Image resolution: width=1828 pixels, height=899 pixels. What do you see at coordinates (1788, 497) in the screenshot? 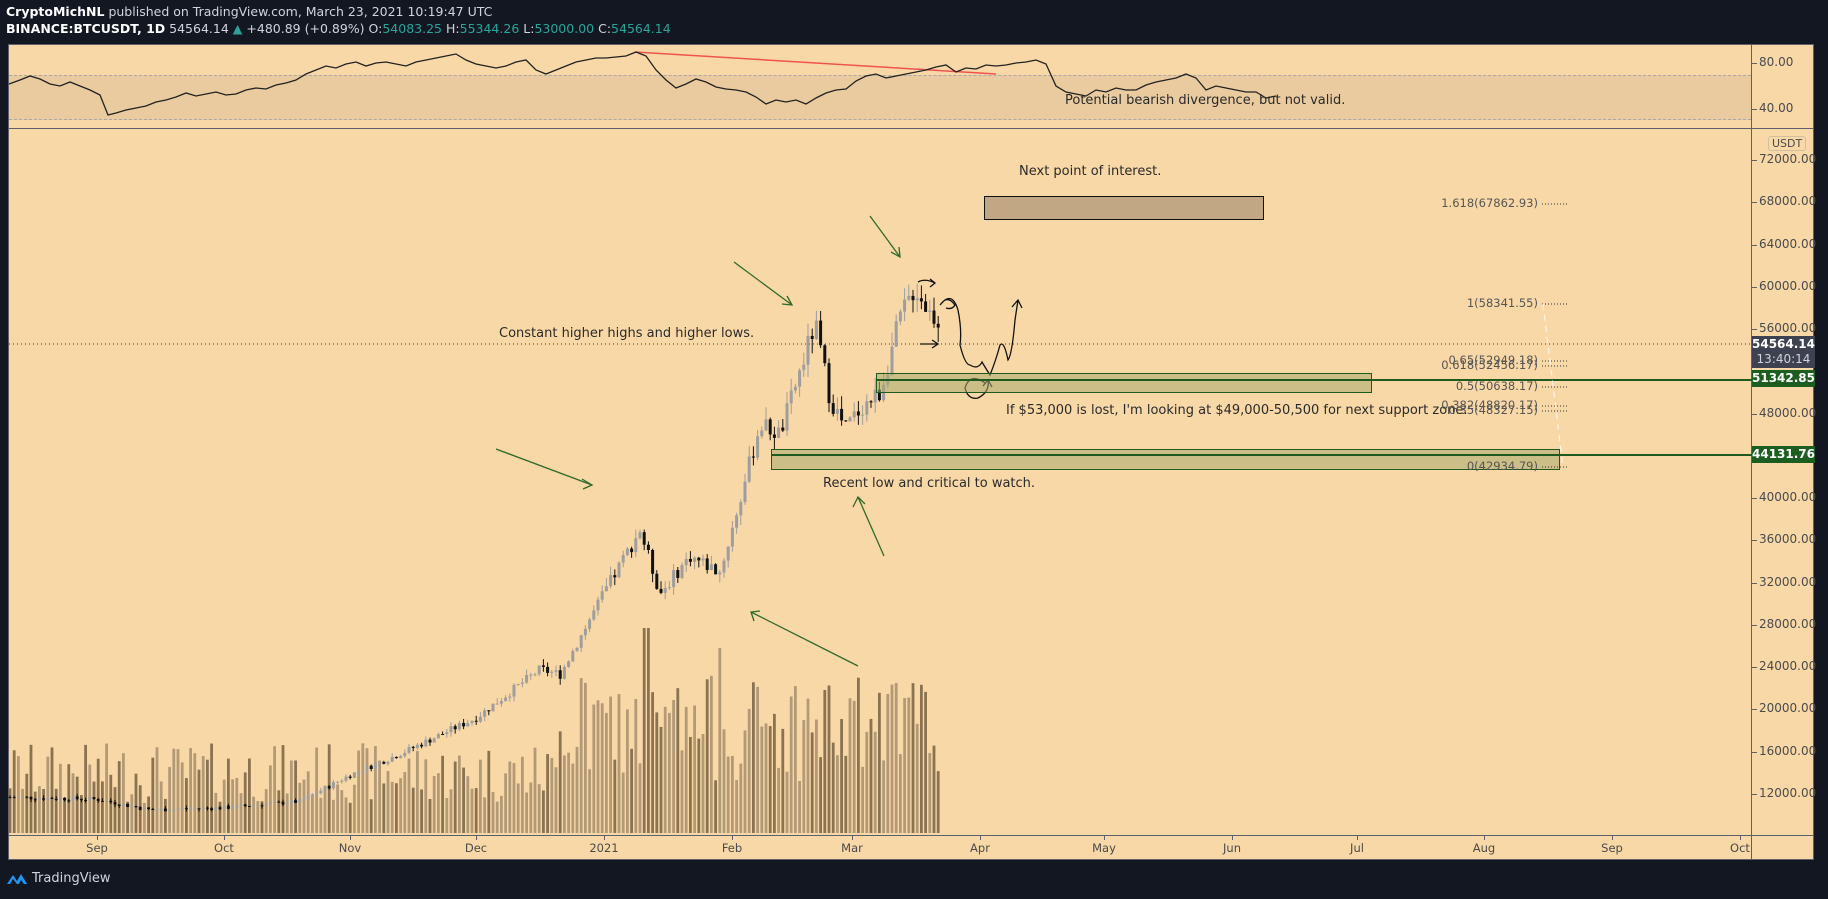
I see `price-tick-label: 40000.00` at bounding box center [1788, 497].